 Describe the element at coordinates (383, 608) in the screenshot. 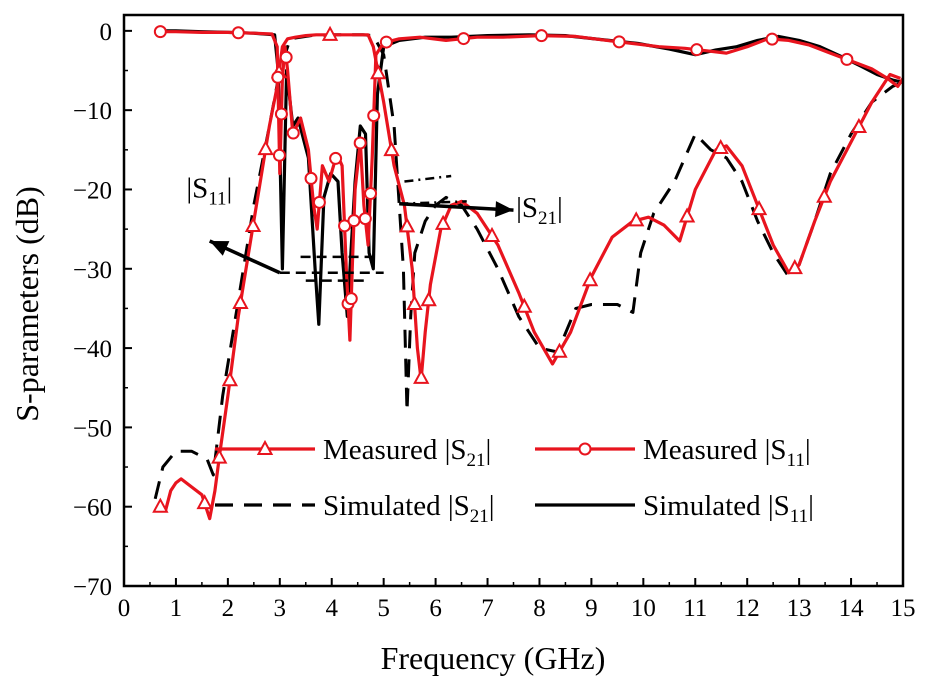

I see `x-tick-label: 5` at that location.